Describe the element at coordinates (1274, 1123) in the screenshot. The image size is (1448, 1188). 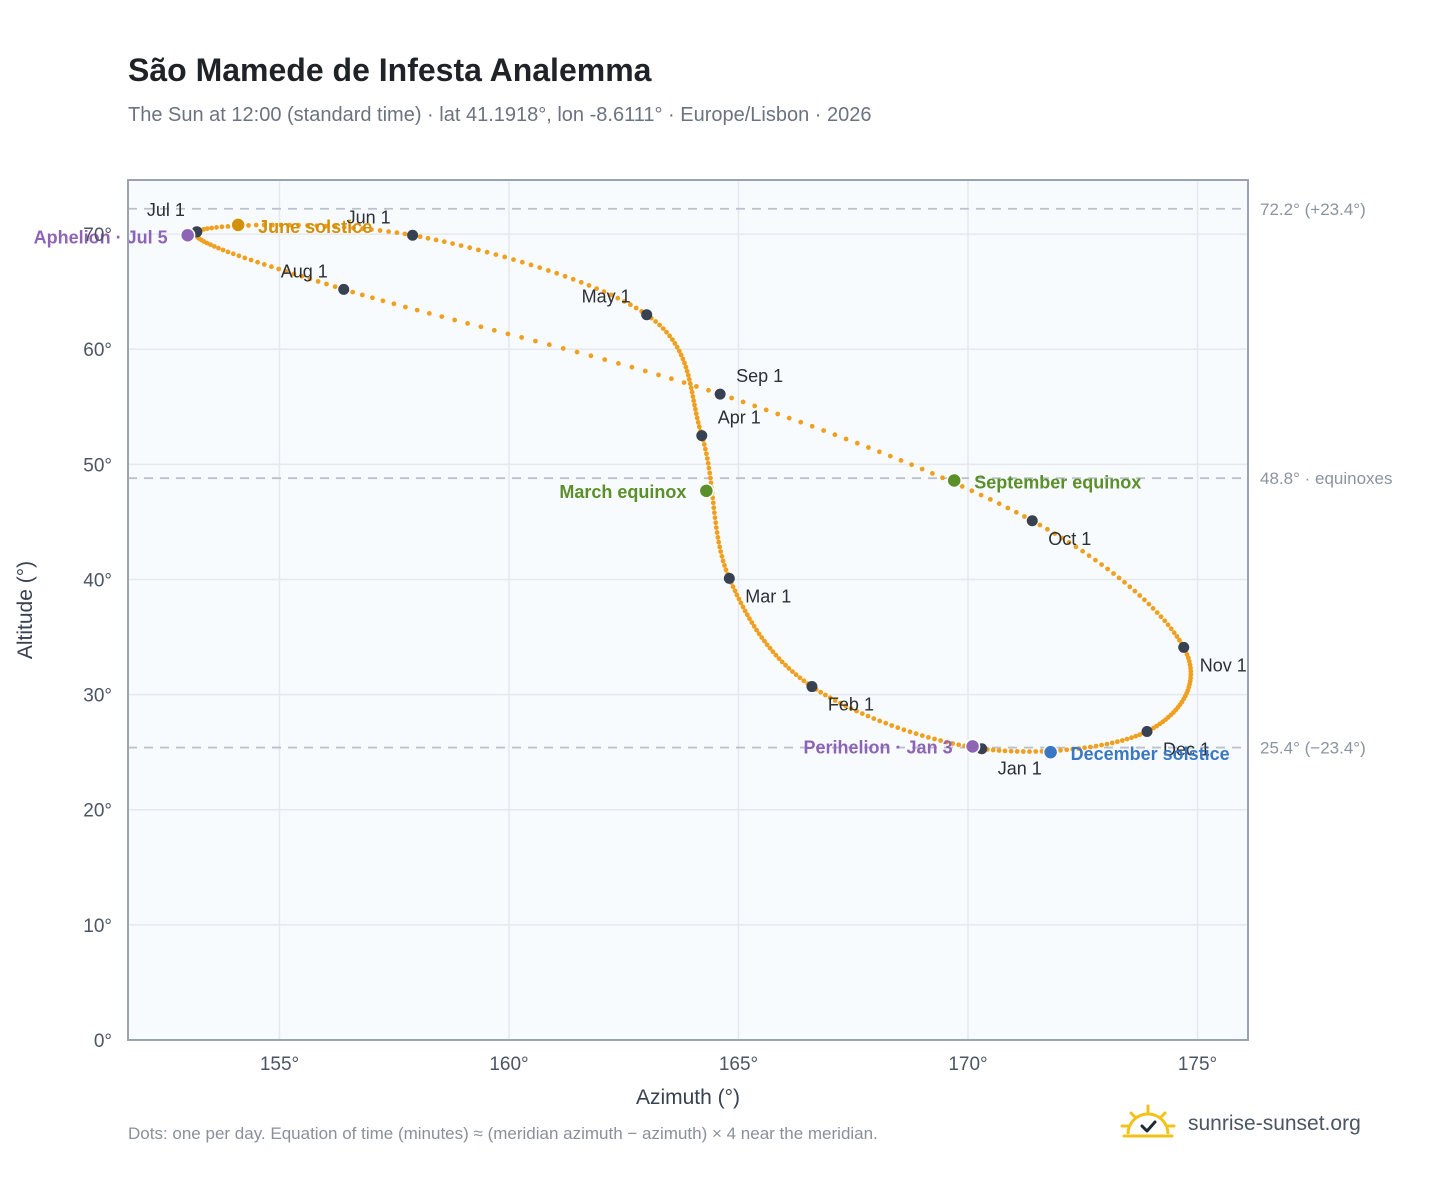
I see `brand-name: sunrise-sunset.org` at that location.